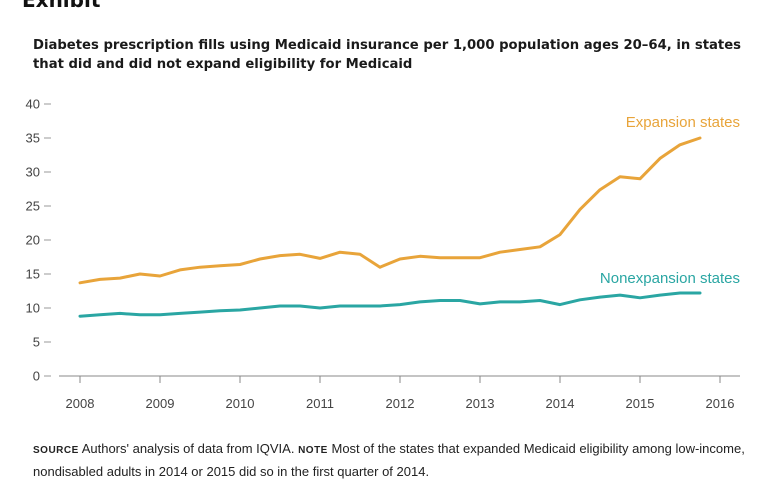  Describe the element at coordinates (33, 274) in the screenshot. I see `y-tick-label: 15` at that location.